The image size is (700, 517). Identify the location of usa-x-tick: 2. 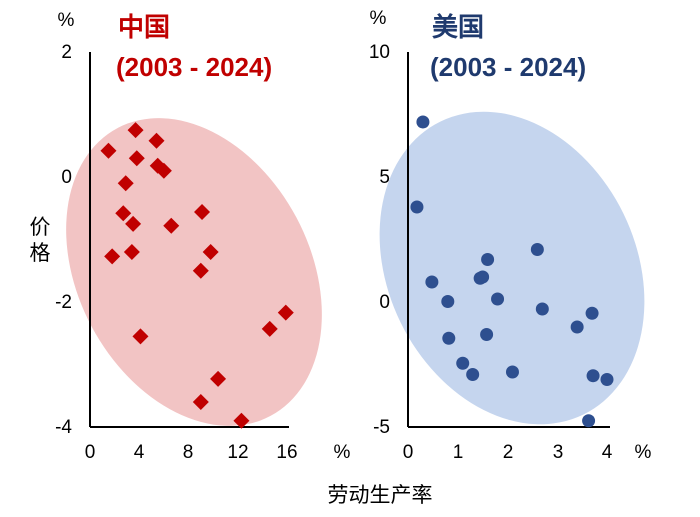
(508, 452).